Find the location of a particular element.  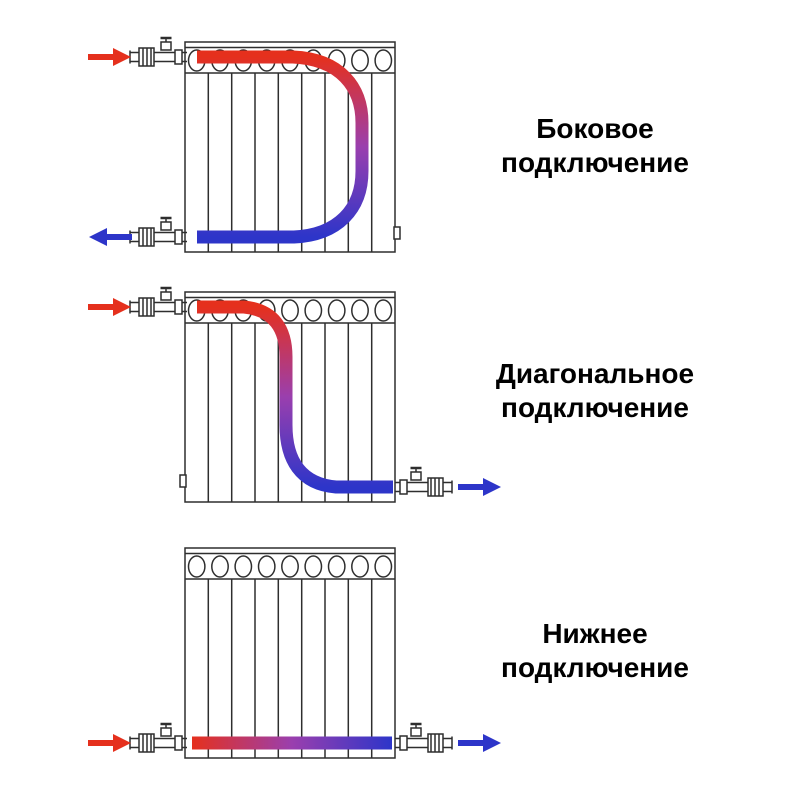

radiator is located at coordinates (290, 653).